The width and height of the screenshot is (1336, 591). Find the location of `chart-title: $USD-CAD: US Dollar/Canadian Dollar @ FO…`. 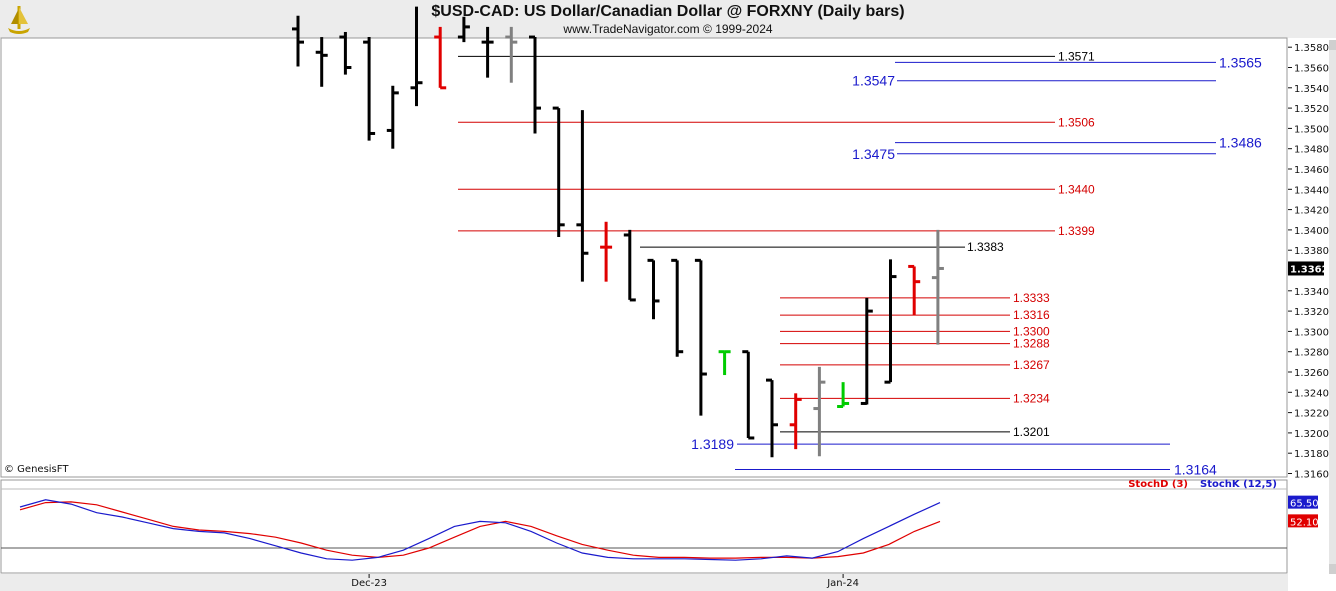

chart-title: $USD-CAD: US Dollar/Canadian Dollar @ FO… is located at coordinates (668, 11).